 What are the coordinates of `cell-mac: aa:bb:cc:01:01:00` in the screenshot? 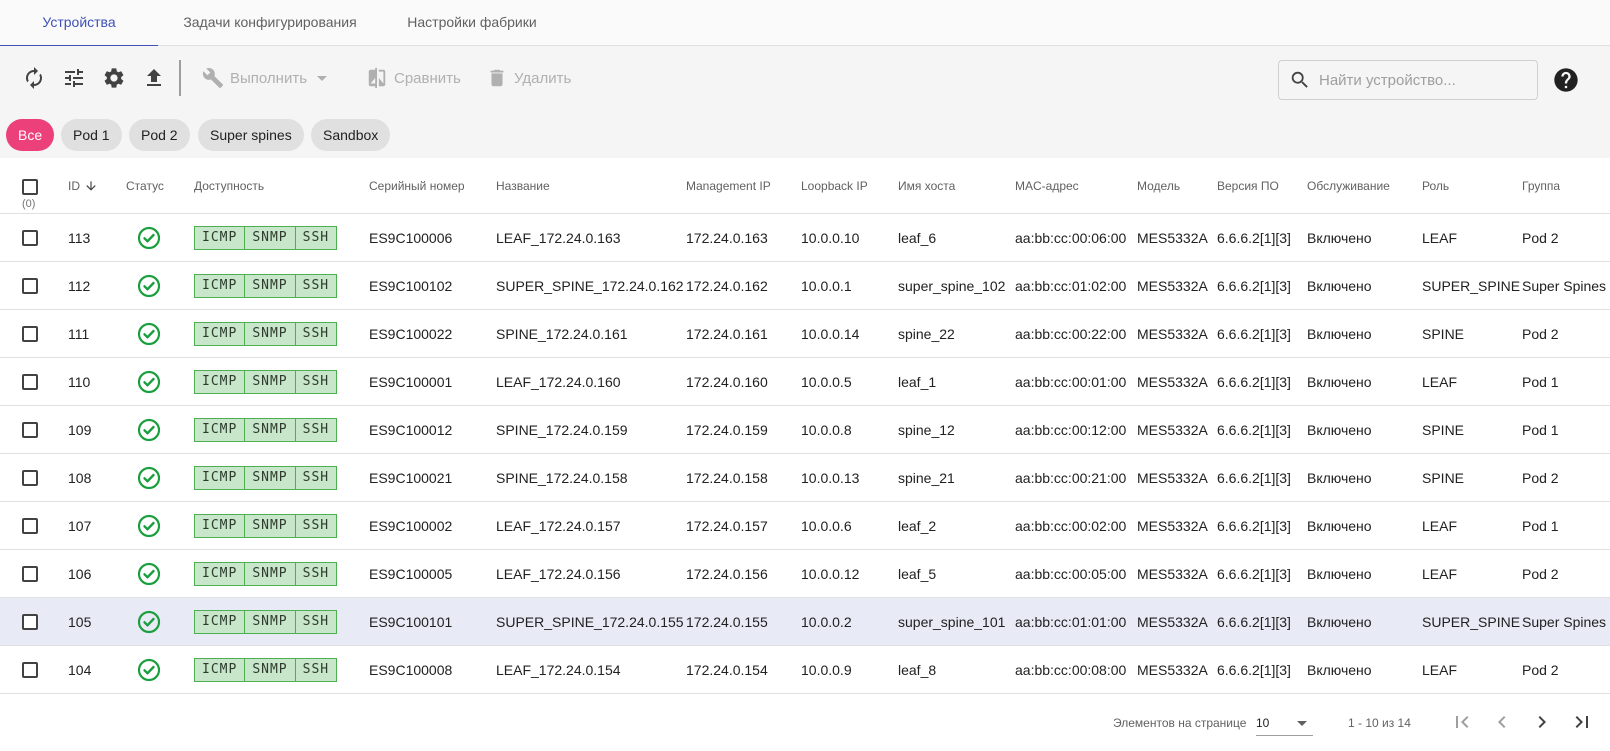 It's located at (1071, 622).